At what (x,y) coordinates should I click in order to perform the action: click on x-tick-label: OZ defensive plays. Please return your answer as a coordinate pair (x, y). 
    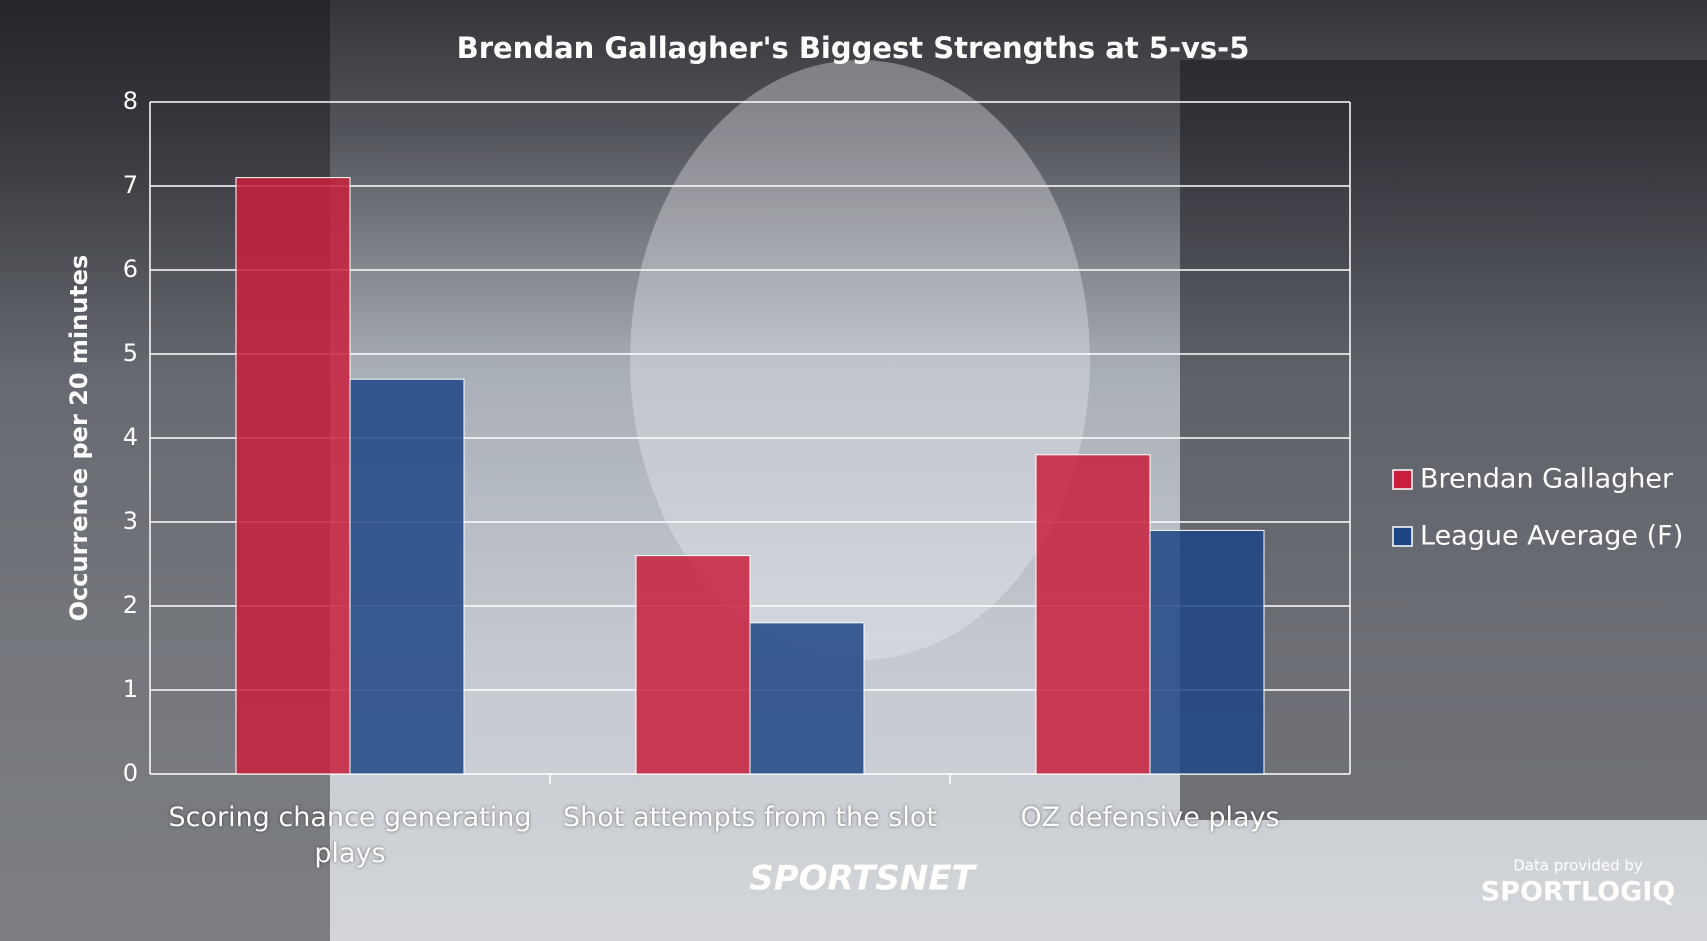
    Looking at the image, I should click on (1150, 817).